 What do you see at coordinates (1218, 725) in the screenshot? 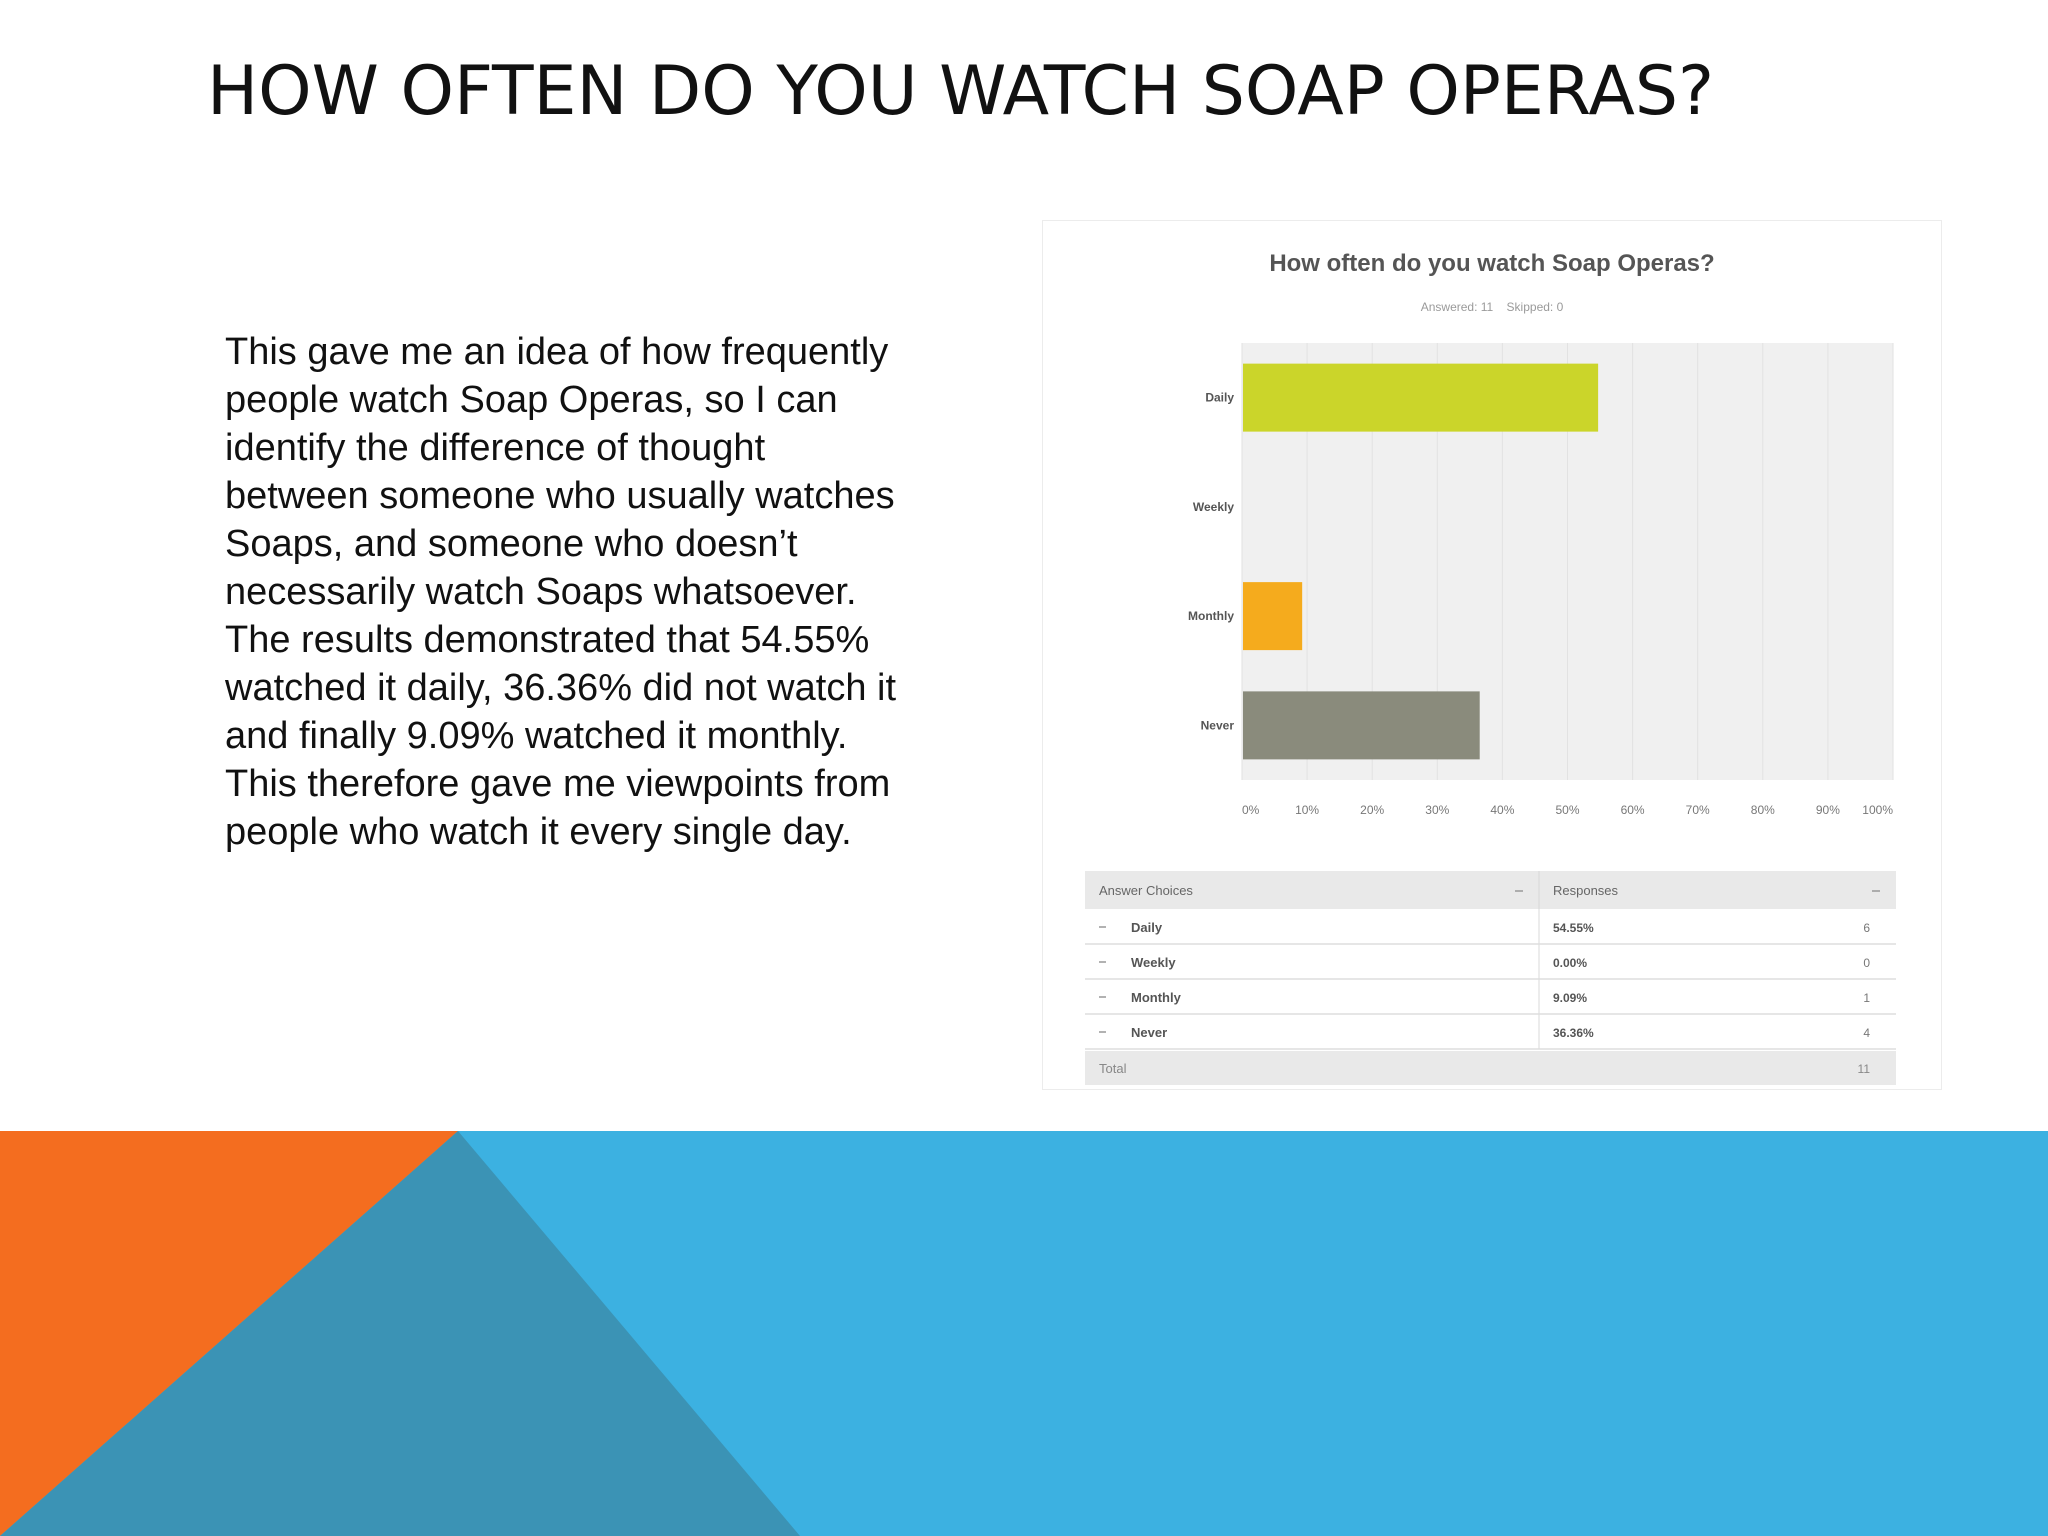
I see `category-label: Never` at bounding box center [1218, 725].